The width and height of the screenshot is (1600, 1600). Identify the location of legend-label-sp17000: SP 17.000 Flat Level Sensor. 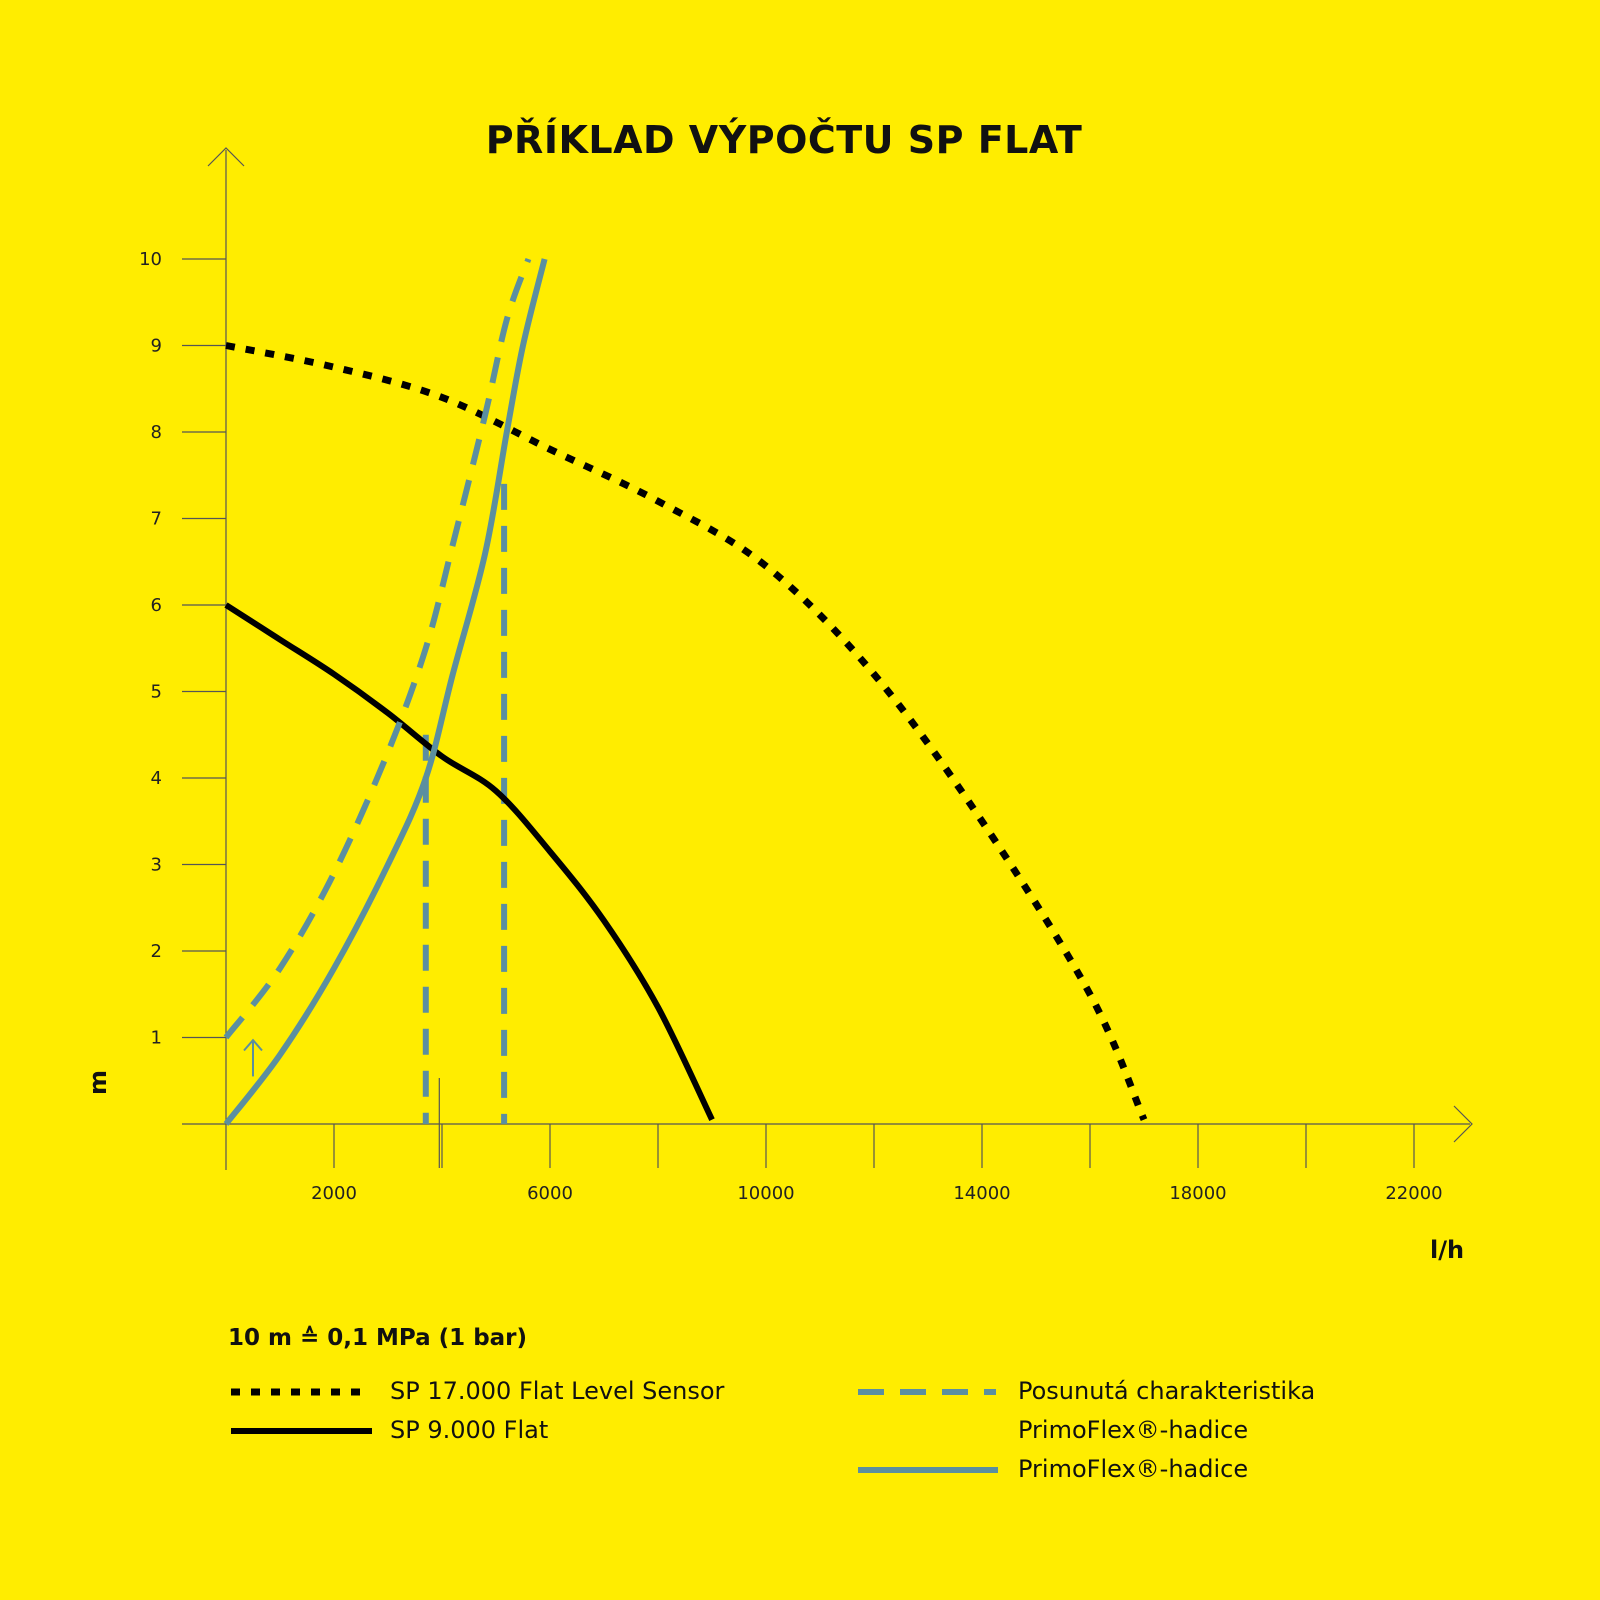
(557, 1391).